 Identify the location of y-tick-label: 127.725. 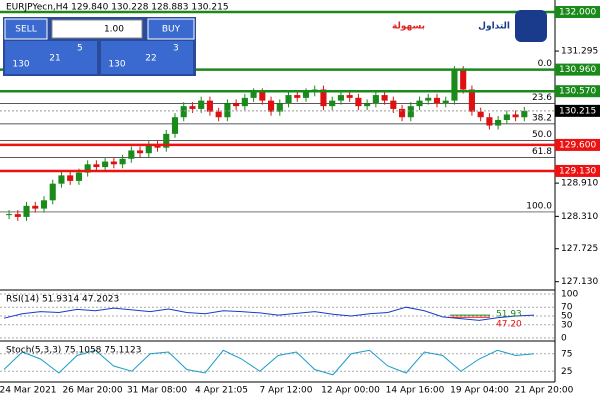
(579, 249).